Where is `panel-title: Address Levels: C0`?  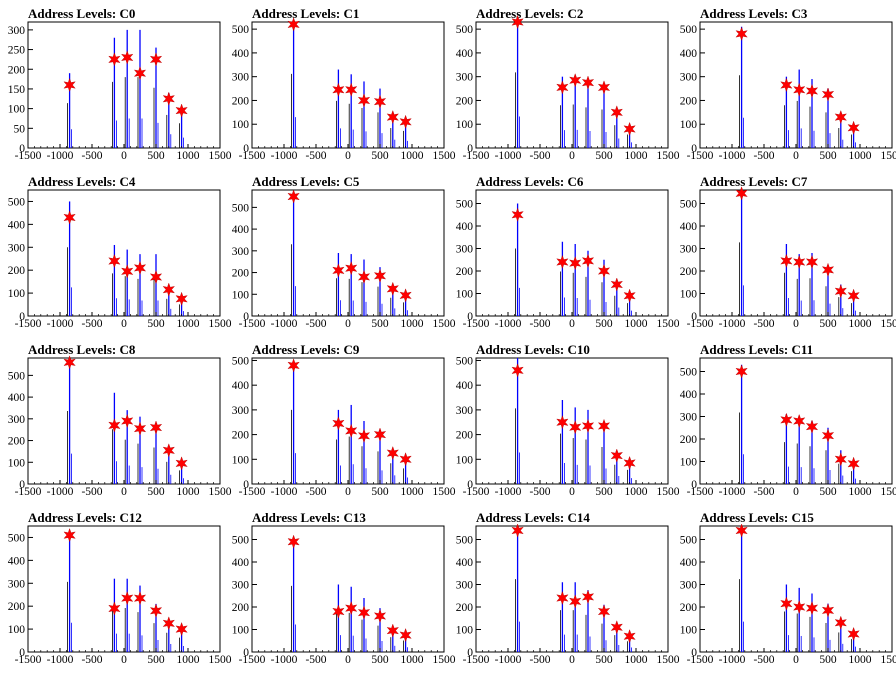 panel-title: Address Levels: C0 is located at coordinates (81, 13).